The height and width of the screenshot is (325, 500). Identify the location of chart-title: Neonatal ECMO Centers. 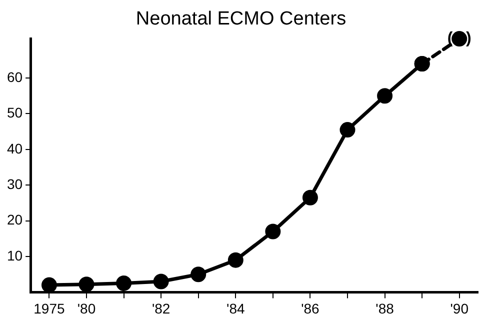
(241, 19).